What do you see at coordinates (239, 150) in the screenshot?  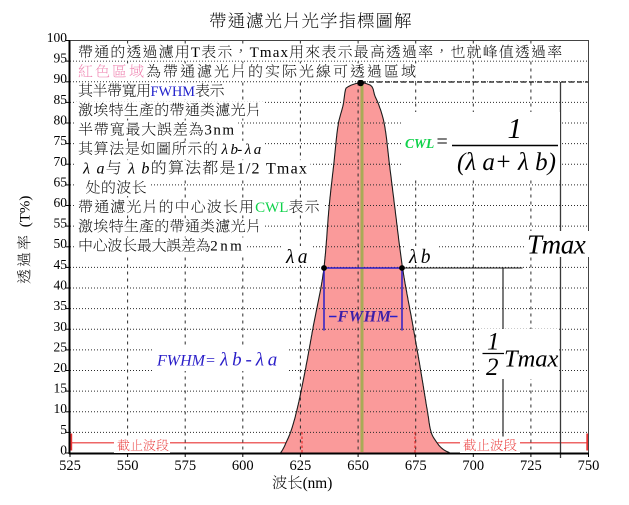 I see `svg-text: λ b- λ a` at bounding box center [239, 150].